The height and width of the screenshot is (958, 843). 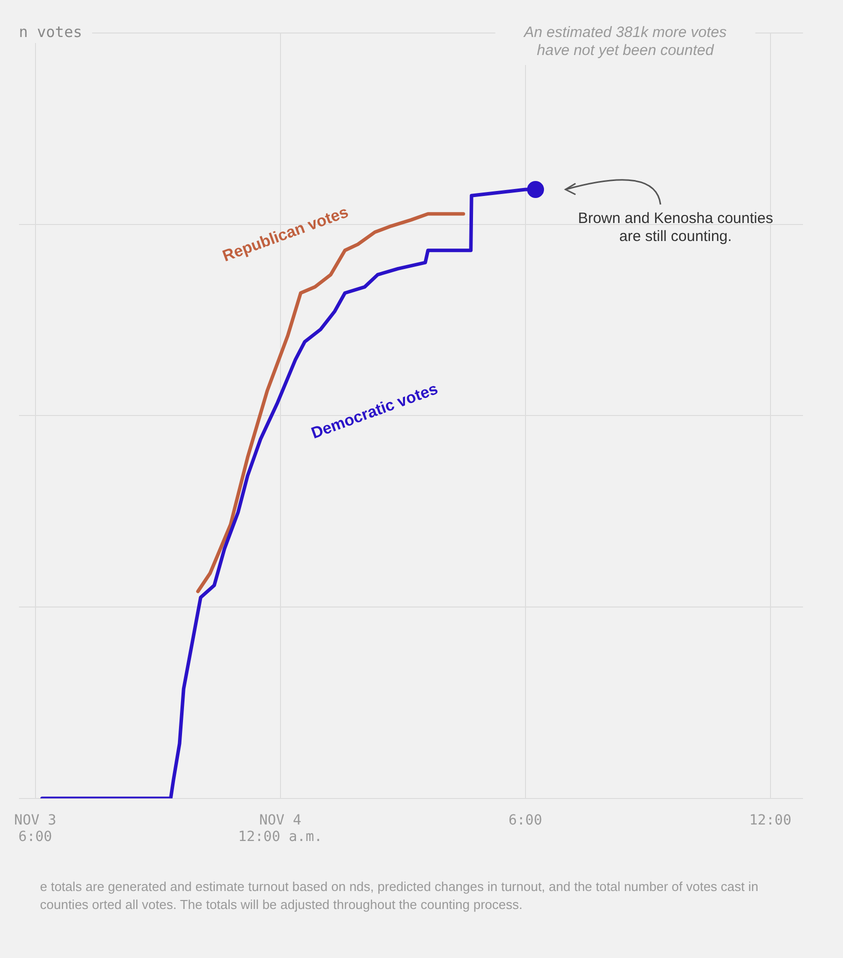 I want to click on text: An estimated 381k more votes have not yet been counted, so click(x=625, y=42).